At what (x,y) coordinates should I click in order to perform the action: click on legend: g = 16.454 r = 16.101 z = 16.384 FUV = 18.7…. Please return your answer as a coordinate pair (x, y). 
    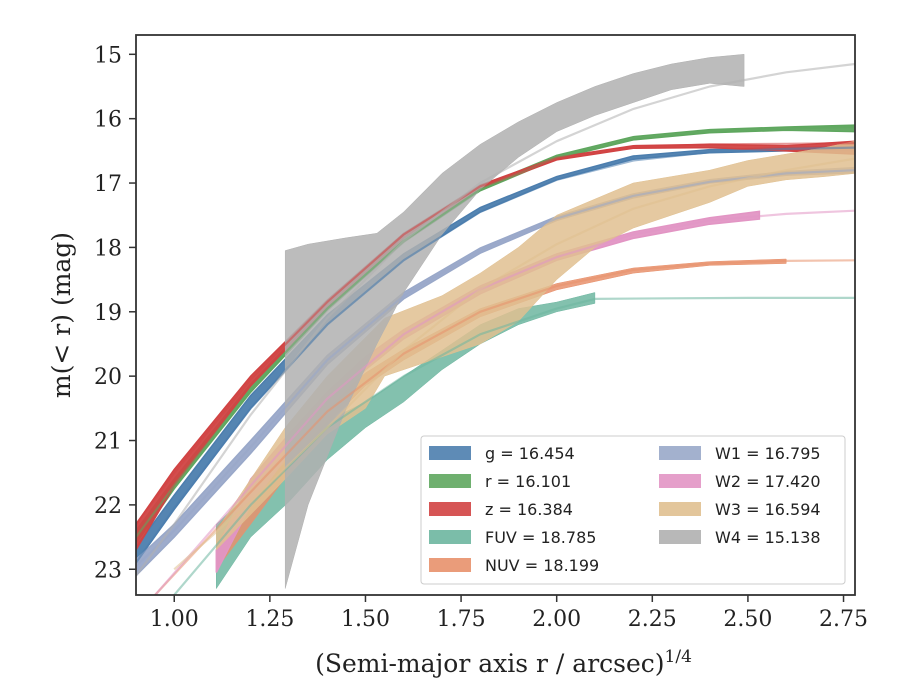
    Looking at the image, I should click on (633, 510).